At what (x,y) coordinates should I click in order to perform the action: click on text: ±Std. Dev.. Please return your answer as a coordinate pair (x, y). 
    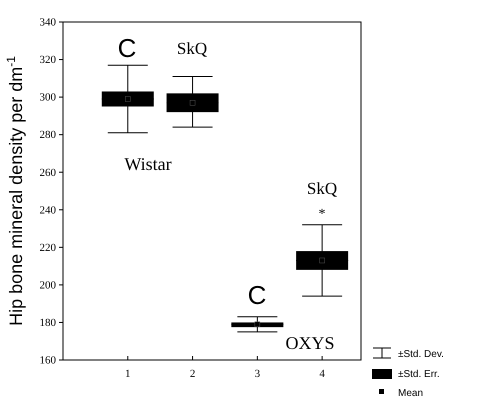
    Looking at the image, I should click on (421, 354).